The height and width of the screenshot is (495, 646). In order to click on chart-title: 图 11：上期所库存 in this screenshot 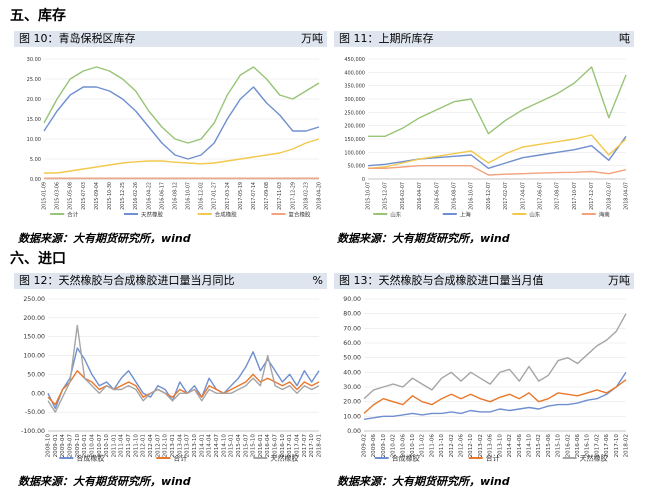, I will do `click(386, 38)`.